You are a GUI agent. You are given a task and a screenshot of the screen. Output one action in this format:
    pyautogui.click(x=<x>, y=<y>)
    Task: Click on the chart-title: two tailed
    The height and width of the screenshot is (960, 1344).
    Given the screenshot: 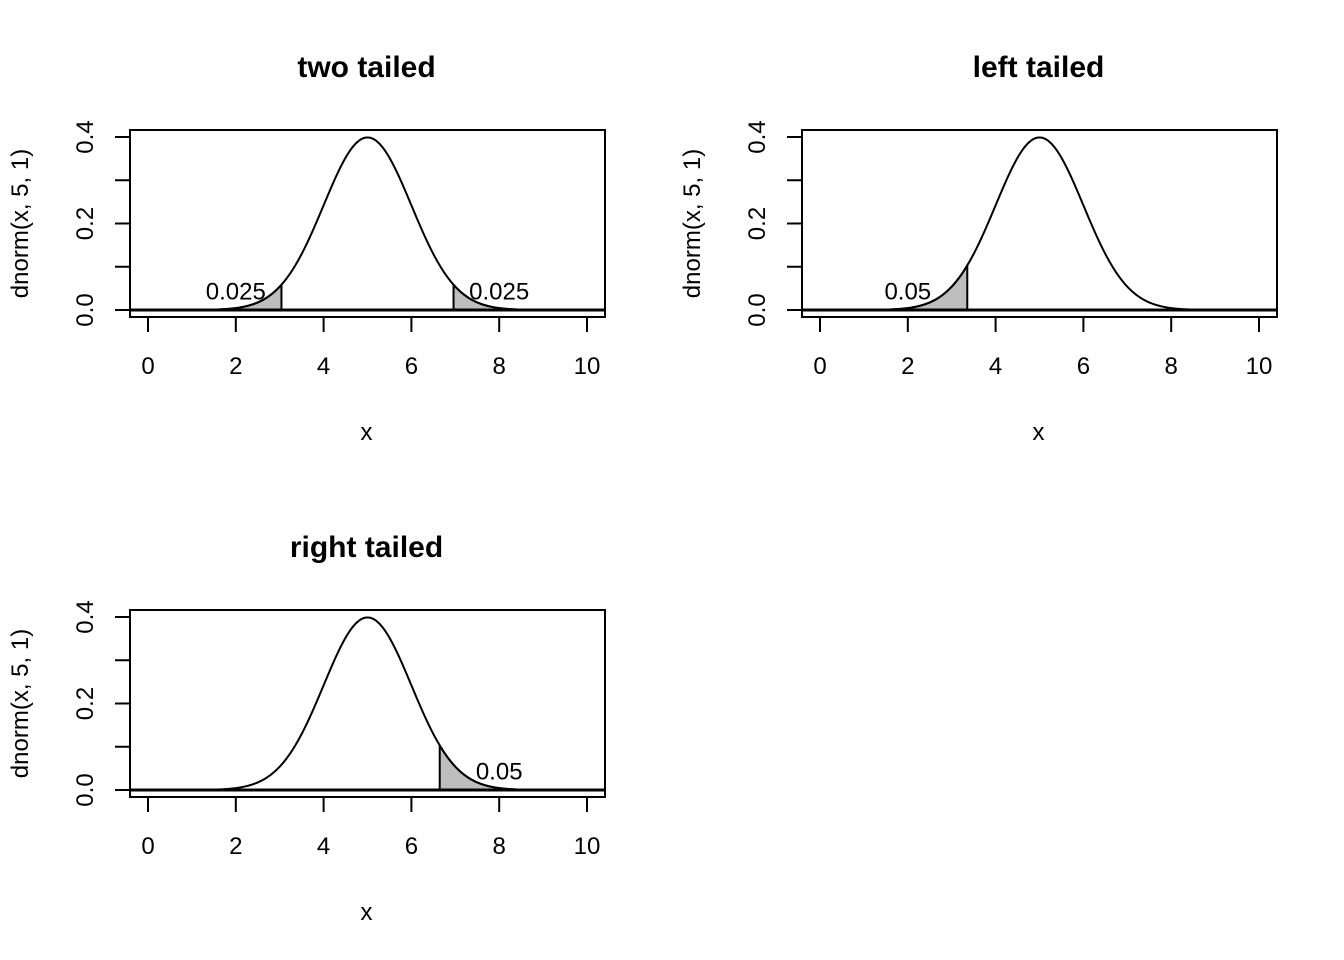 What is the action you would take?
    pyautogui.click(x=366, y=67)
    